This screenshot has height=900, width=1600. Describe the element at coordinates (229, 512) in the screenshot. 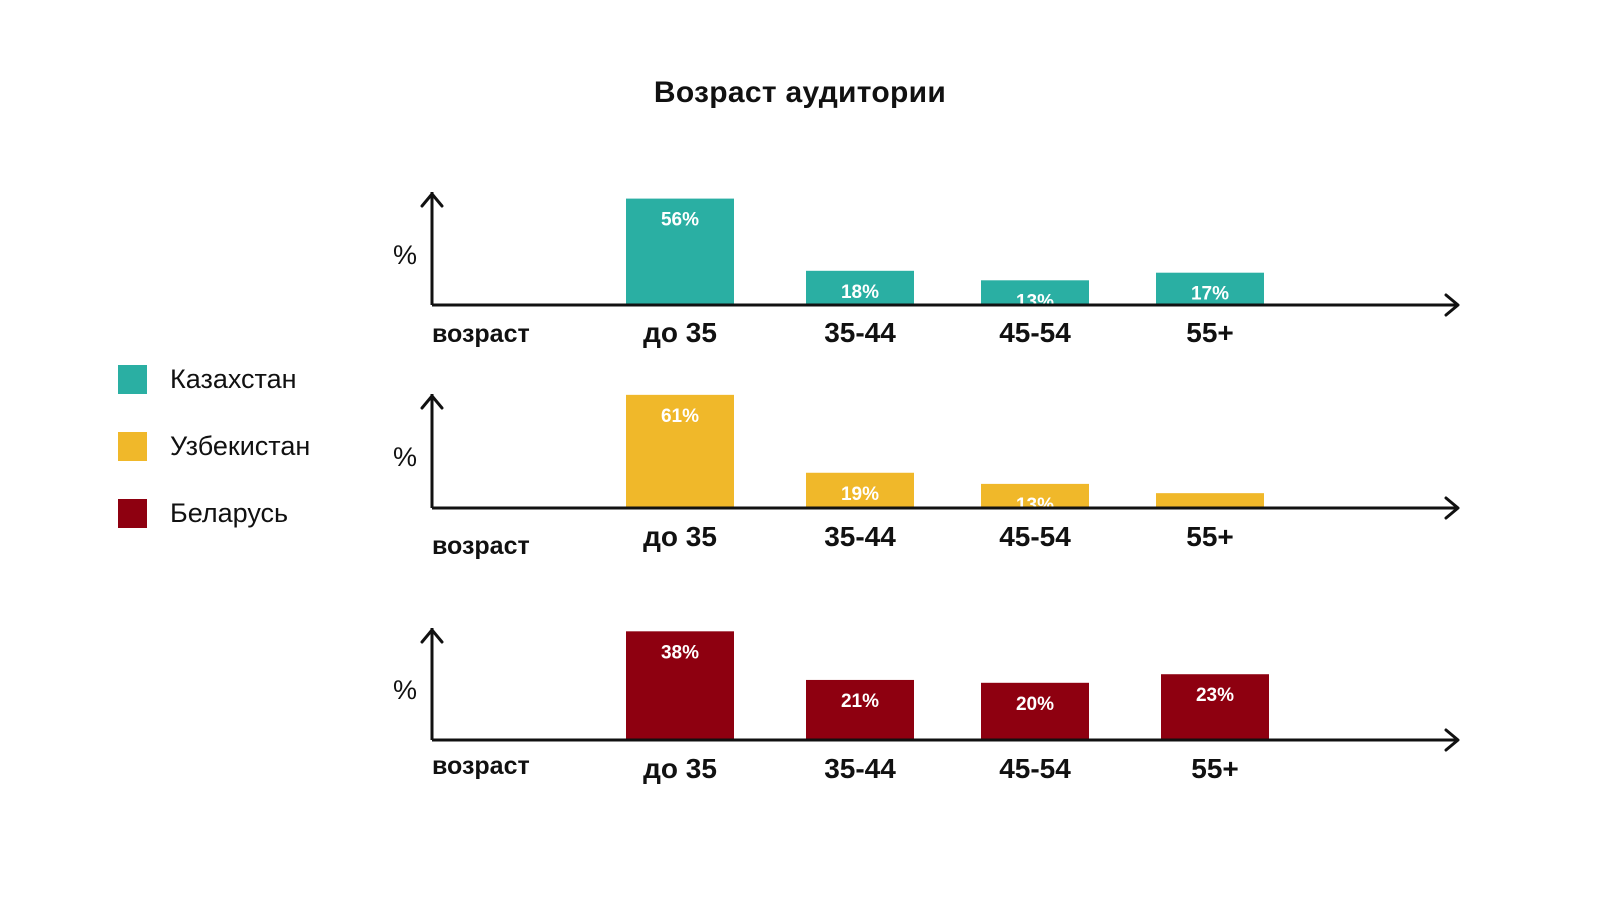

I see `legend-label: Беларусь` at that location.